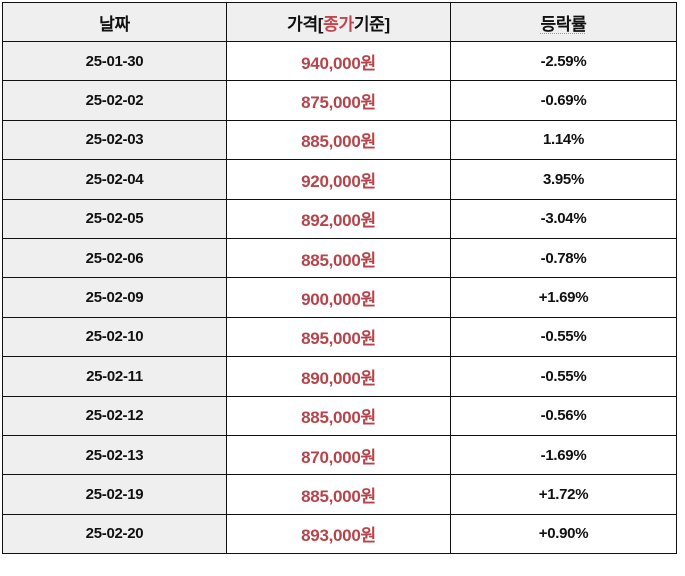  I want to click on header-row: 날짜 가격[종가기준] 등락률, so click(339, 22).